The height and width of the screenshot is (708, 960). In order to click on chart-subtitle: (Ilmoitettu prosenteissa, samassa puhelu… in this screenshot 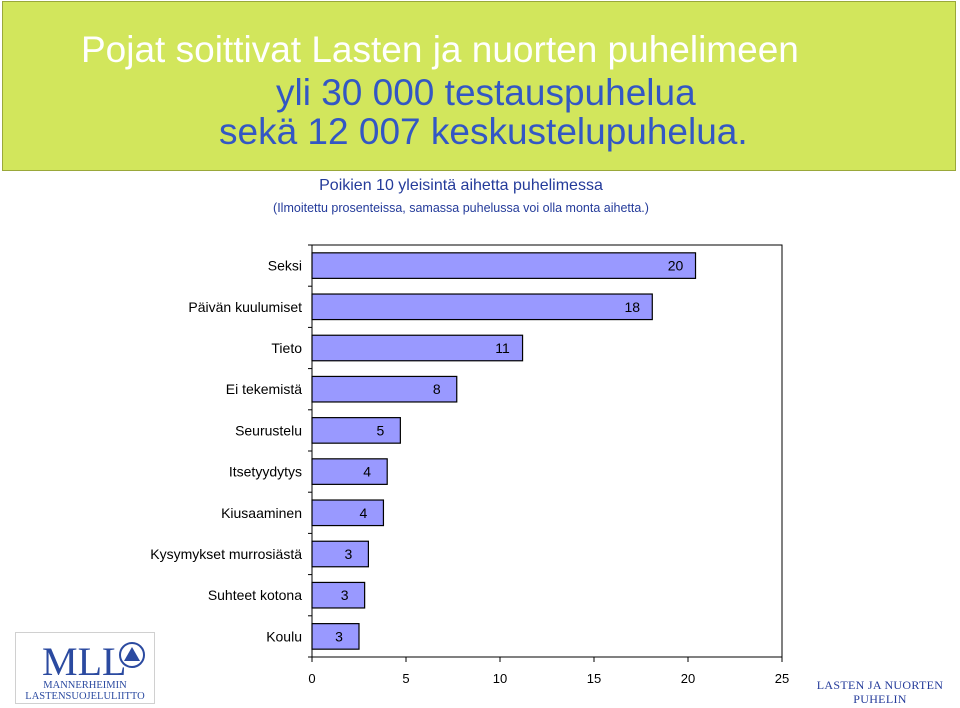, I will do `click(461, 208)`.